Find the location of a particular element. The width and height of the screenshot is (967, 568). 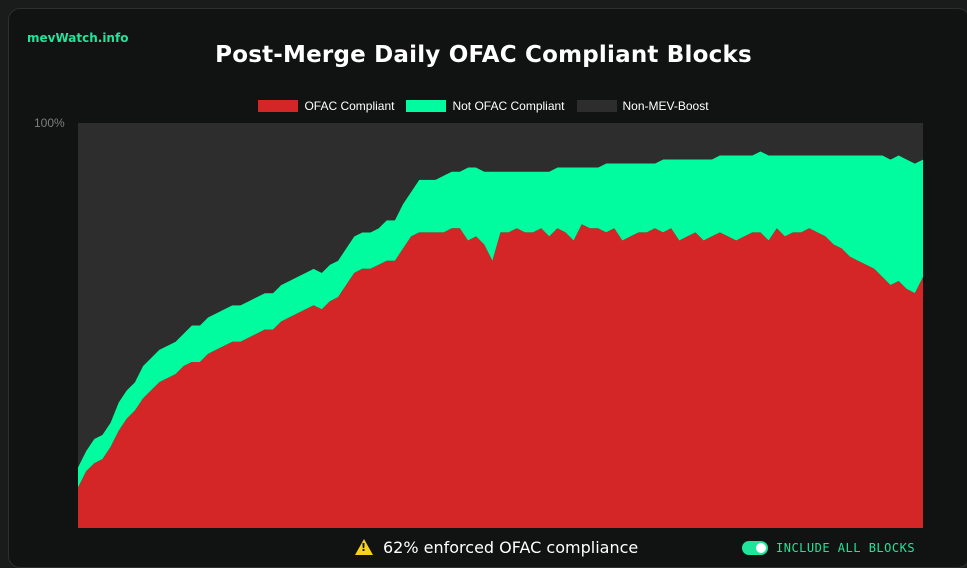

include-all-blocks-toggle: INCLUDE ALL BLOCKS is located at coordinates (828, 548).